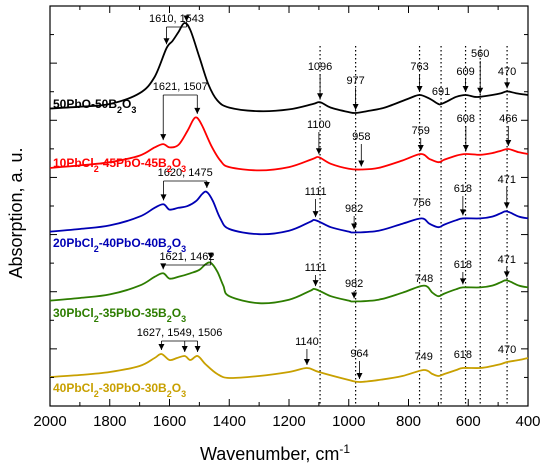  I want to click on sample-label-part: 20PbCl, so click(73, 243).